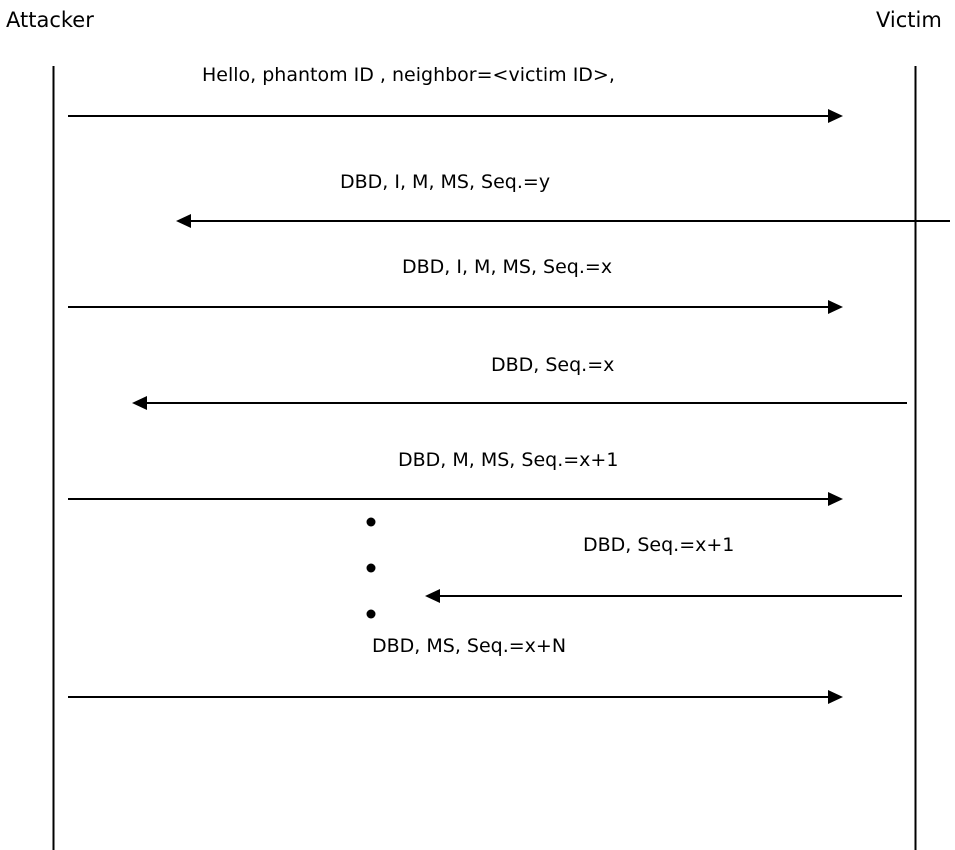  I want to click on actor-victim-label: Victim, so click(909, 20).